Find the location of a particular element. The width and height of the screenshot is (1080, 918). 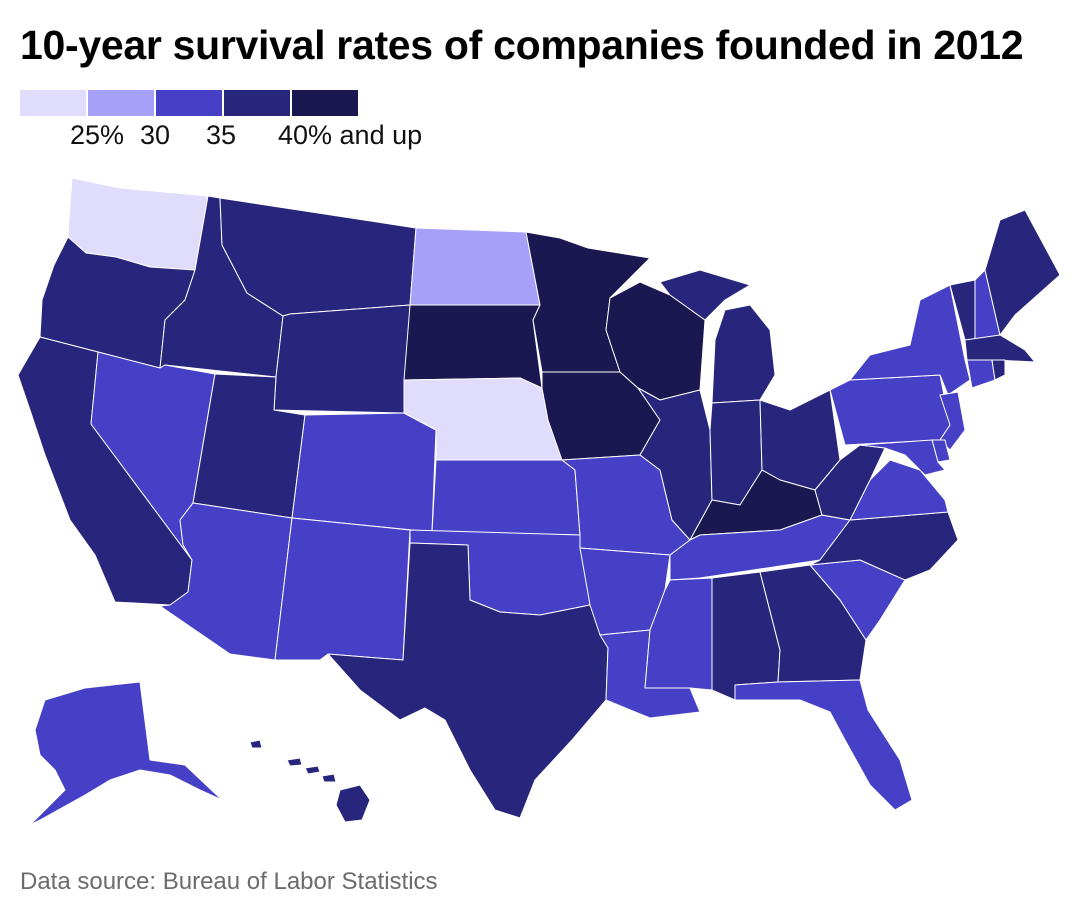

state-FL is located at coordinates (823, 745).